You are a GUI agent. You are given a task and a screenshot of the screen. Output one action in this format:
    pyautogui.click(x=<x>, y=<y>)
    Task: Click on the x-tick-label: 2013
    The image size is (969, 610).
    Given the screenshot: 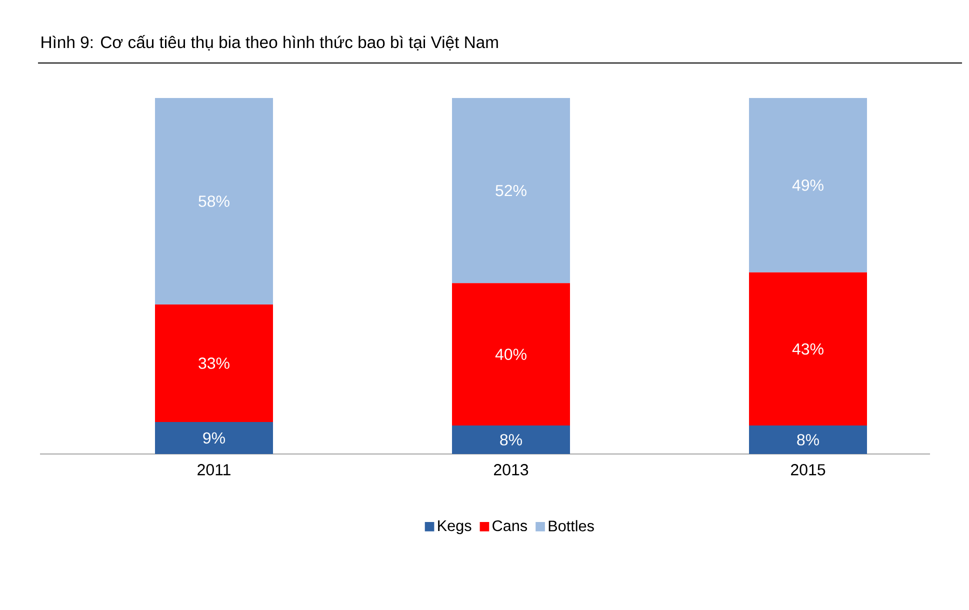 What is the action you would take?
    pyautogui.click(x=511, y=470)
    